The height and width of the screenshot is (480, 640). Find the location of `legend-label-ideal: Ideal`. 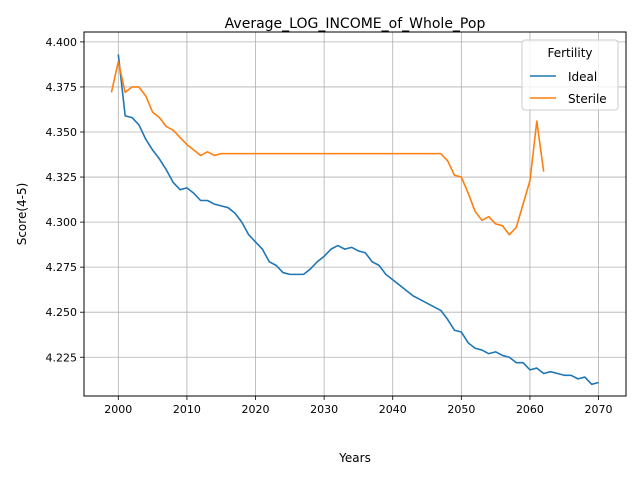

legend-label-ideal: Ideal is located at coordinates (582, 77).